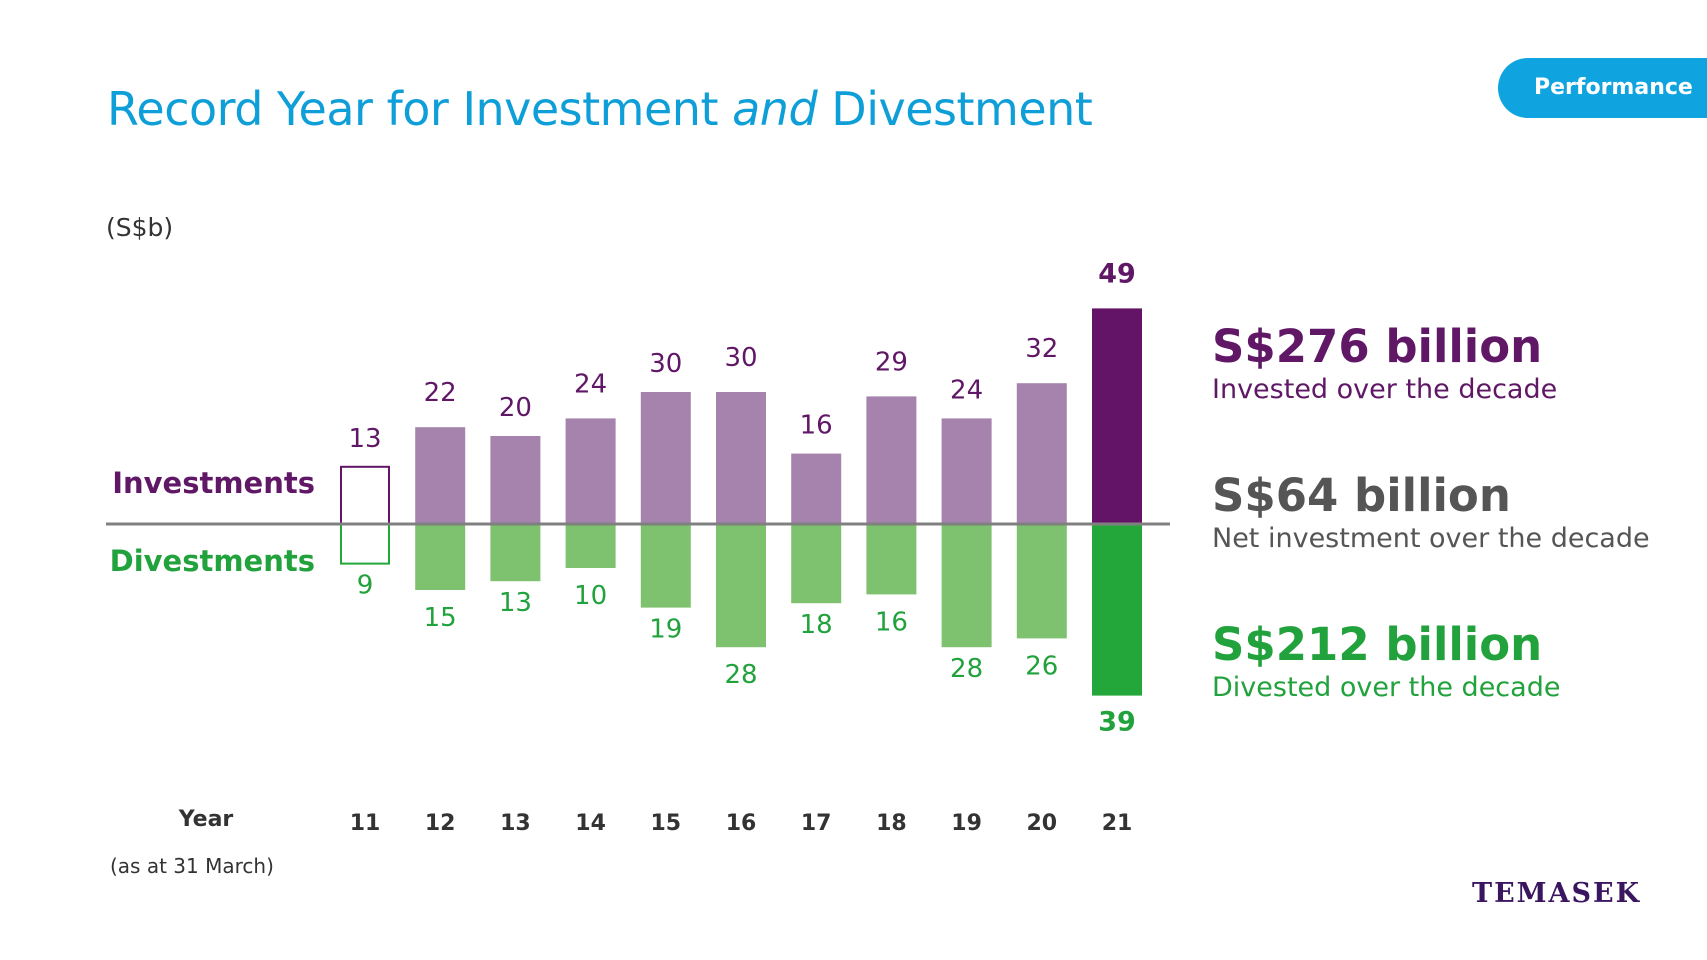 This screenshot has height=960, width=1707. I want to click on year-tick-label: 15, so click(665, 823).